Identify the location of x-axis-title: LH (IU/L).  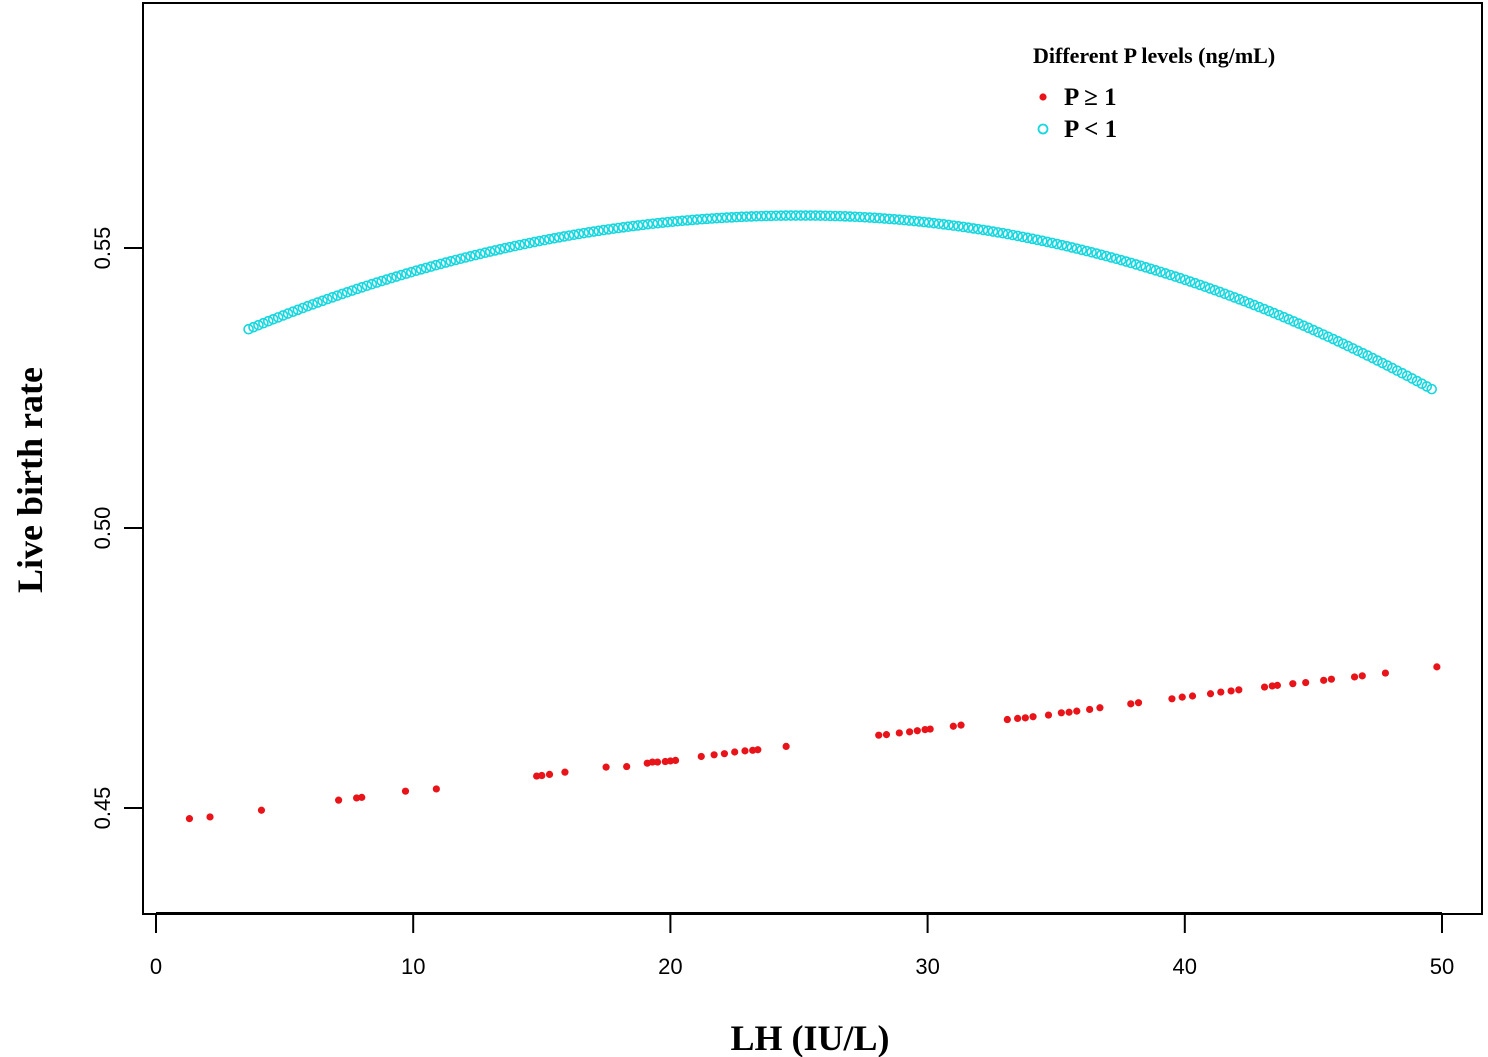
(809, 1037).